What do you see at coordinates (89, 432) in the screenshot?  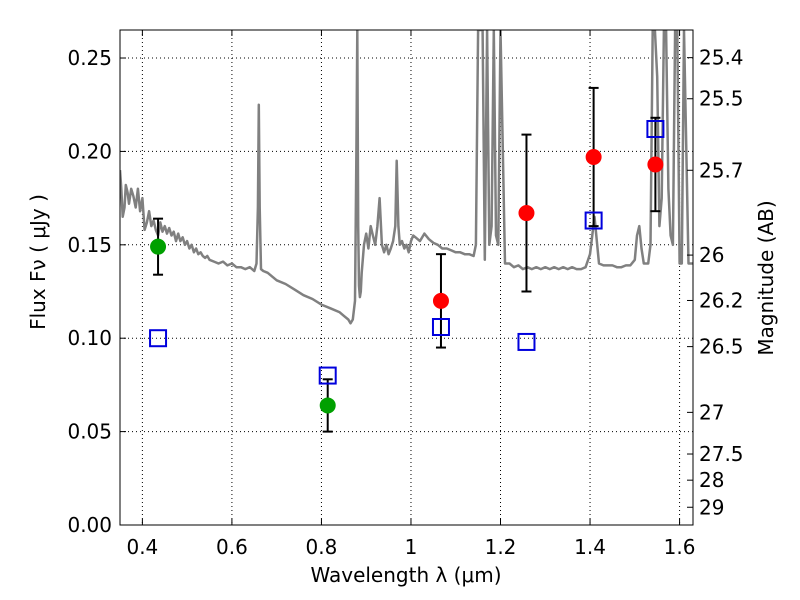 I see `y-tick-label: 0.05` at bounding box center [89, 432].